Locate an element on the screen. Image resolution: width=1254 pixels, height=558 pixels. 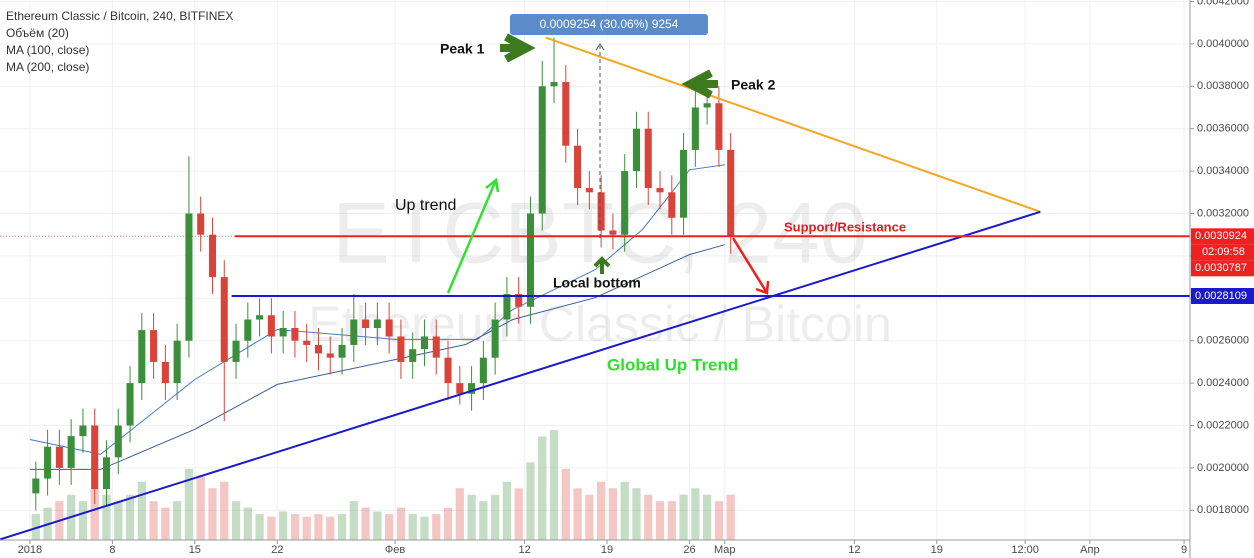
level-label: 0.0028109 is located at coordinates (1221, 296).